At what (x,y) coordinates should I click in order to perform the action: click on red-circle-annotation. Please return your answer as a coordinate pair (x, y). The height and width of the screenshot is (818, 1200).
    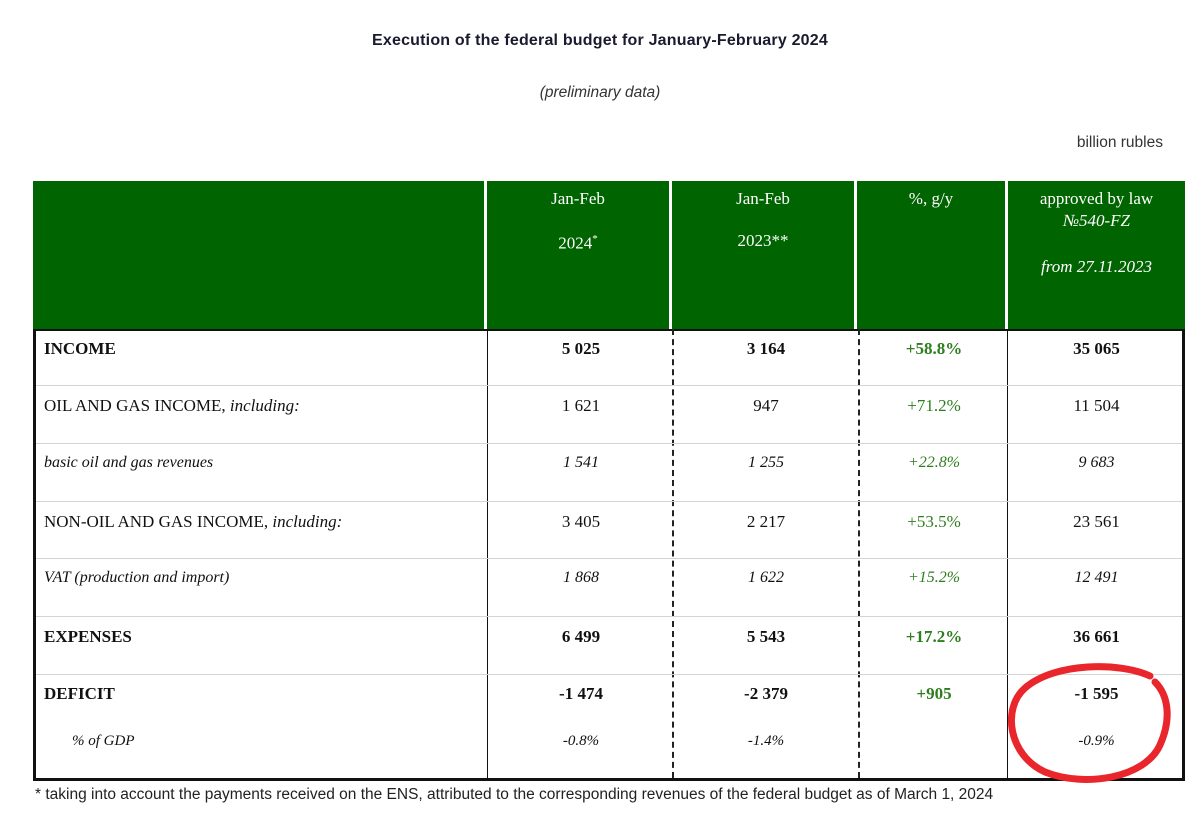
    Looking at the image, I should click on (1089, 723).